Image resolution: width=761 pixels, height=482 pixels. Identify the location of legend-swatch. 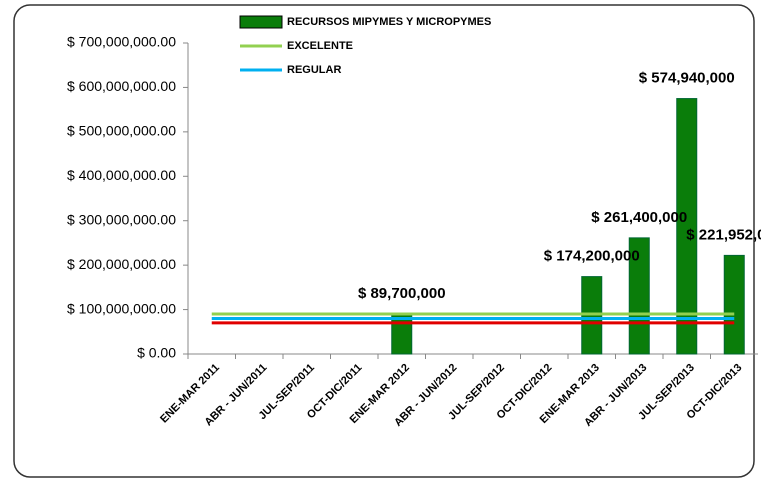
(261, 22).